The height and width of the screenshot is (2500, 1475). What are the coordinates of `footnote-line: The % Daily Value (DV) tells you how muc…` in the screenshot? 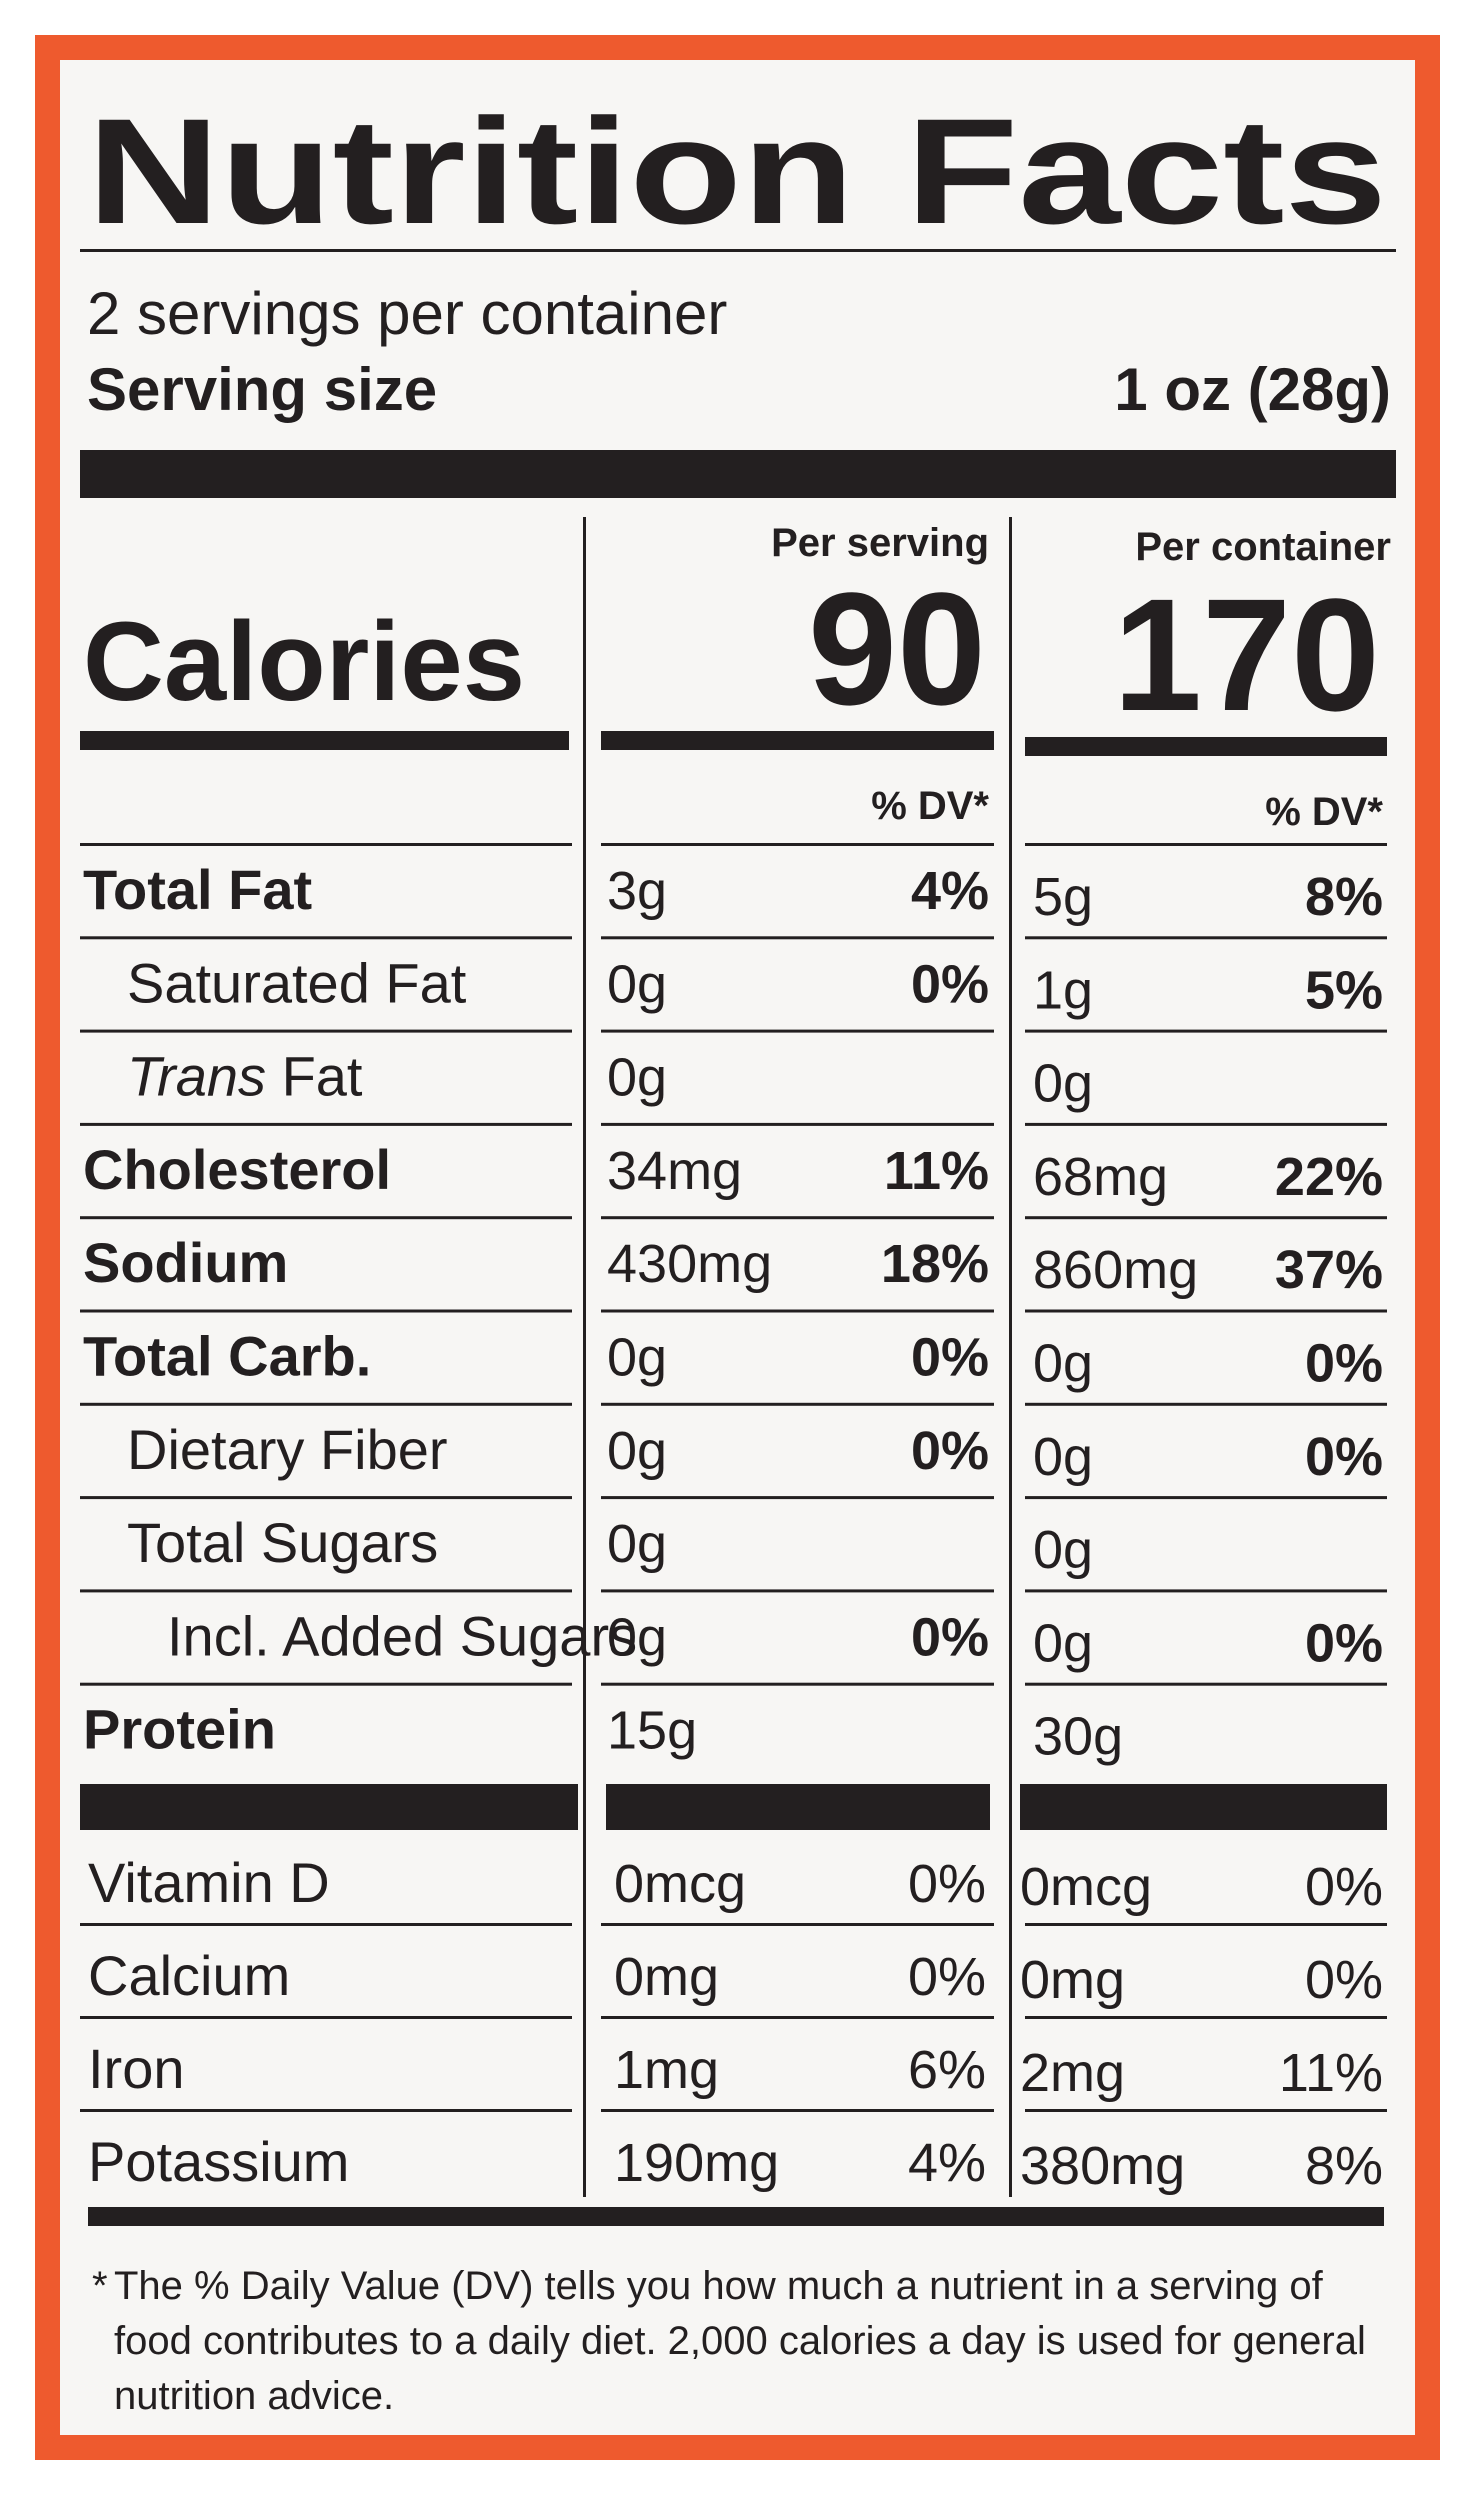 It's located at (719, 2286).